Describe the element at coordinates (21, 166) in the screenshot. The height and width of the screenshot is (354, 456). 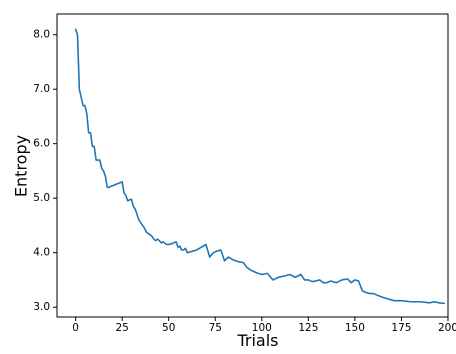
I see `y-axis-title: Entropy` at that location.